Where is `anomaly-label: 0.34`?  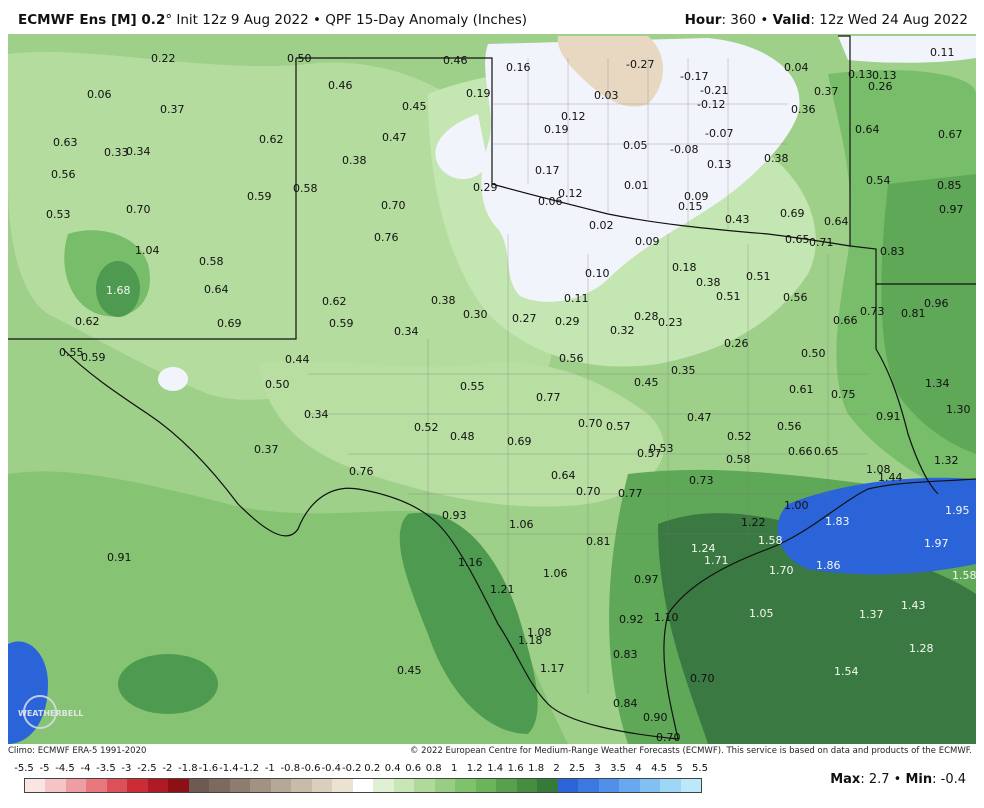 anomaly-label: 0.34 is located at coordinates (138, 151).